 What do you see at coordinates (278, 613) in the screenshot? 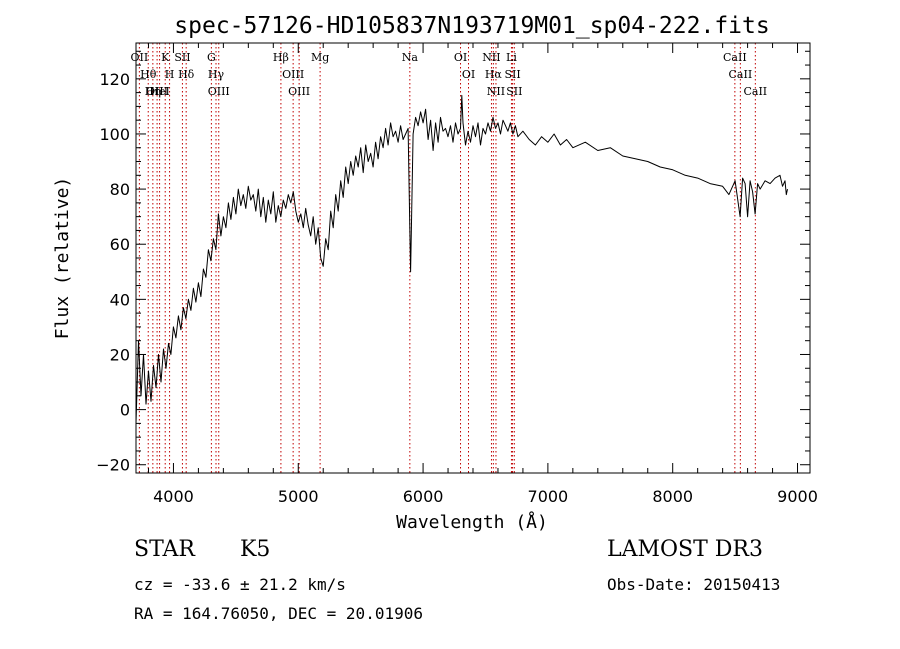
I see `coordinates: RA = 164.76050, DEC = 20.01906` at bounding box center [278, 613].